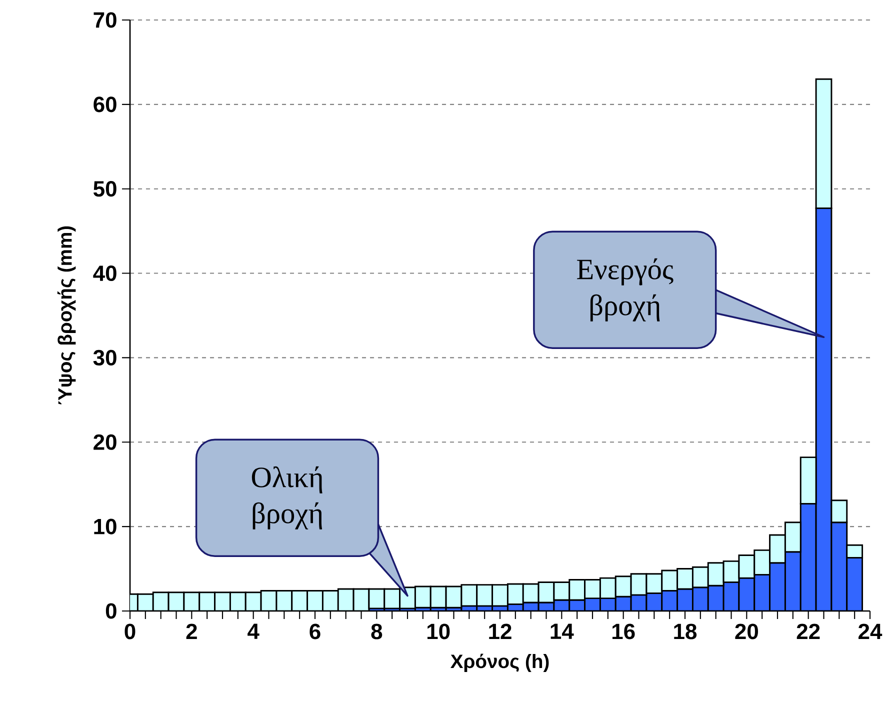 The image size is (892, 723). What do you see at coordinates (66, 315) in the screenshot?
I see `y-axis-title: Ύψος βροχής (mm)` at bounding box center [66, 315].